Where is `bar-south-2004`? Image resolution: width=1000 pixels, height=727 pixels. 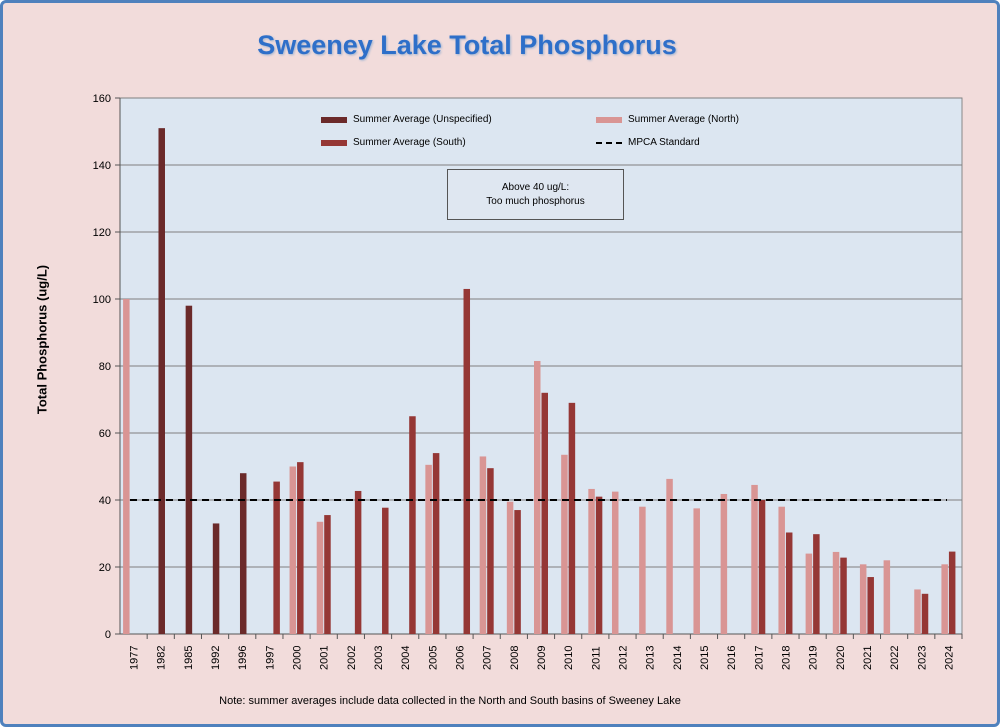
bar-south-2004 is located at coordinates (412, 525).